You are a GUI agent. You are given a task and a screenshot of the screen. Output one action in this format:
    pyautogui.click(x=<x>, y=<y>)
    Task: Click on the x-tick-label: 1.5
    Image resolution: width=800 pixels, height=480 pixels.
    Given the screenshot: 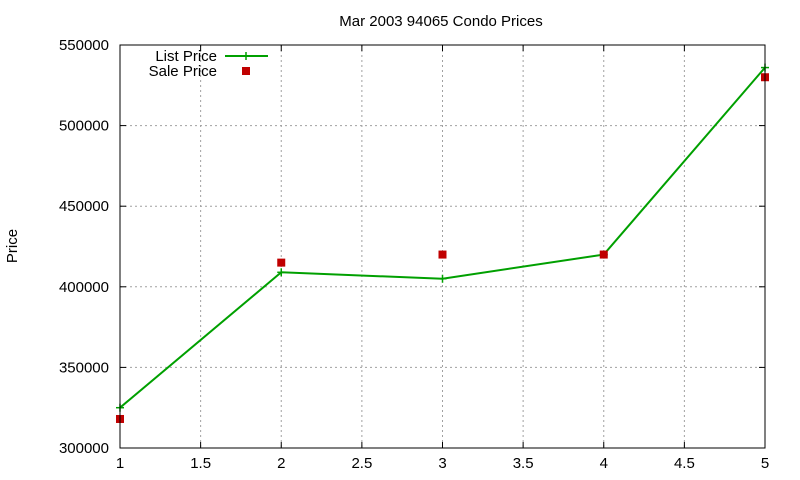 What is the action you would take?
    pyautogui.click(x=200, y=463)
    